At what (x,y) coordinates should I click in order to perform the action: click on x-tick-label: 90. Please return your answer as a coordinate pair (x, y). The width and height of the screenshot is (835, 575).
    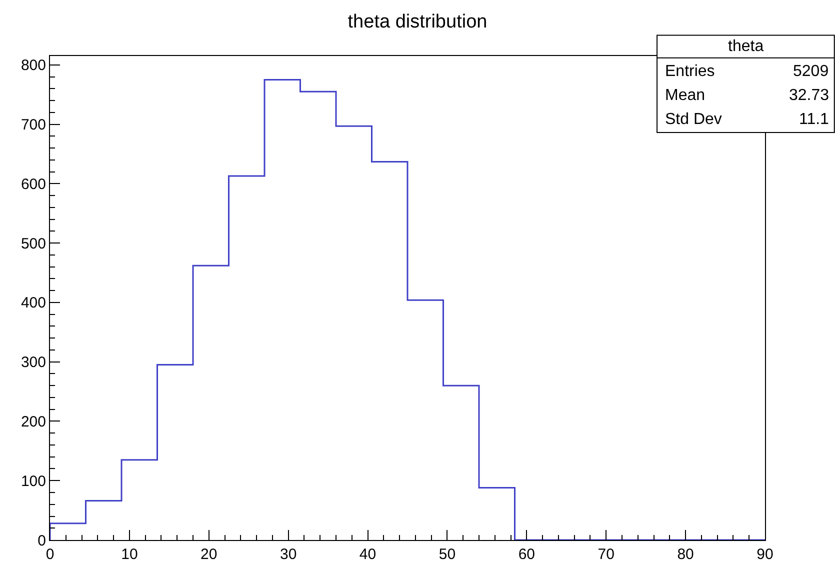
    Looking at the image, I should click on (765, 554).